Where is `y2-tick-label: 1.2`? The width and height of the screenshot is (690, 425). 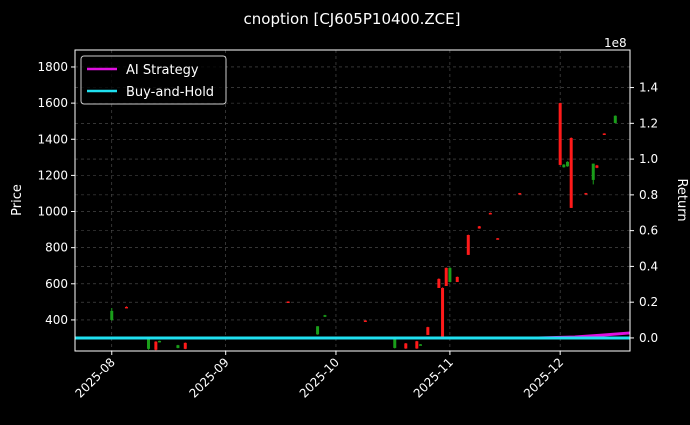
y2-tick-label: 1.2 is located at coordinates (648, 123).